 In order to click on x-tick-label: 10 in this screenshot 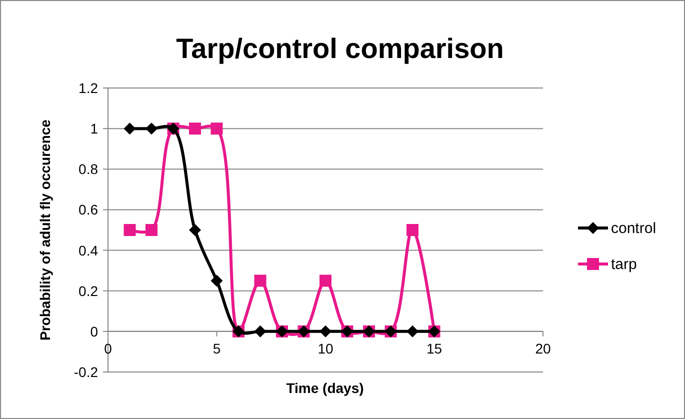, I will do `click(326, 348)`.